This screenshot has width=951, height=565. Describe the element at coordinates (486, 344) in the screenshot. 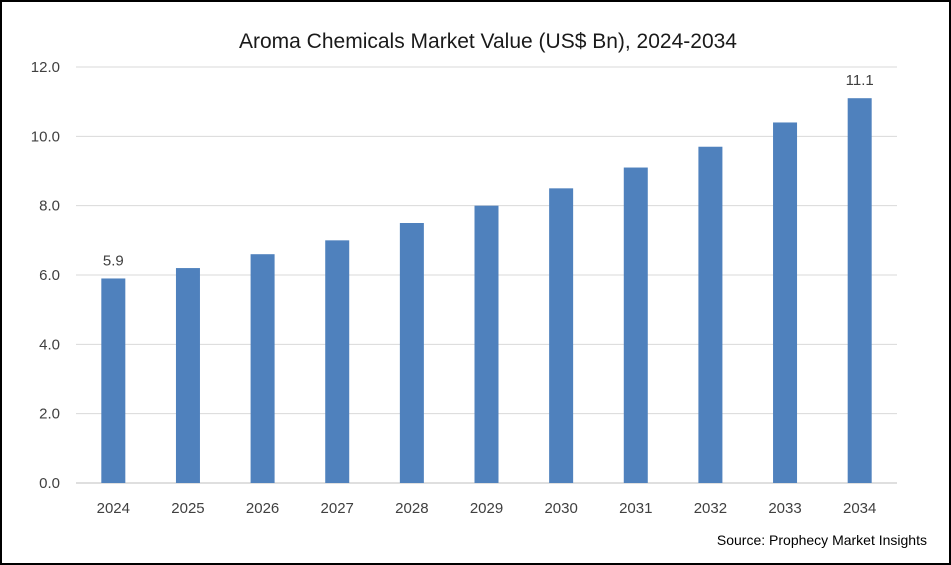

I see `bar-2029` at that location.